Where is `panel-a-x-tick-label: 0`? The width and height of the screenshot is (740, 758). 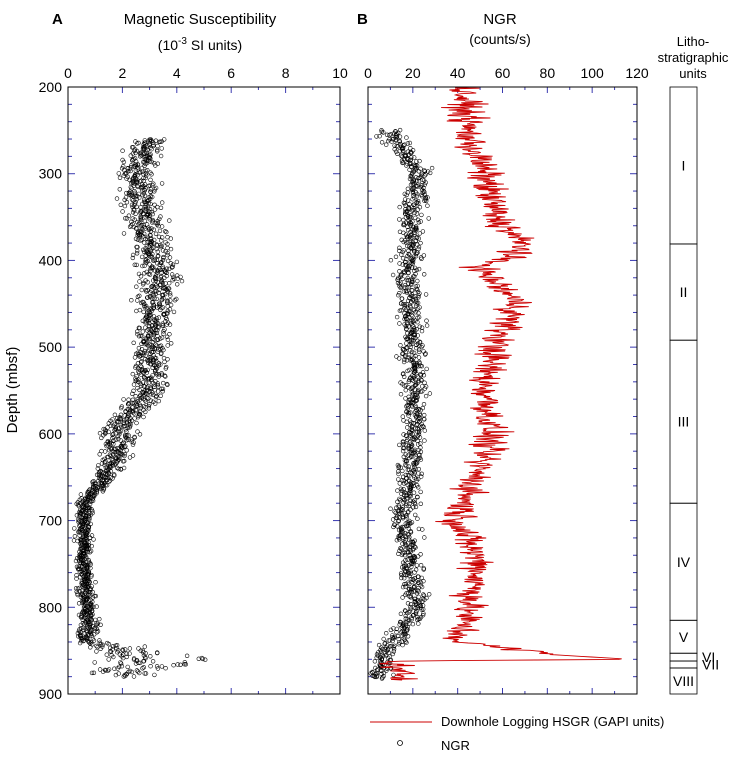
panel-a-x-tick-label: 0 is located at coordinates (68, 73).